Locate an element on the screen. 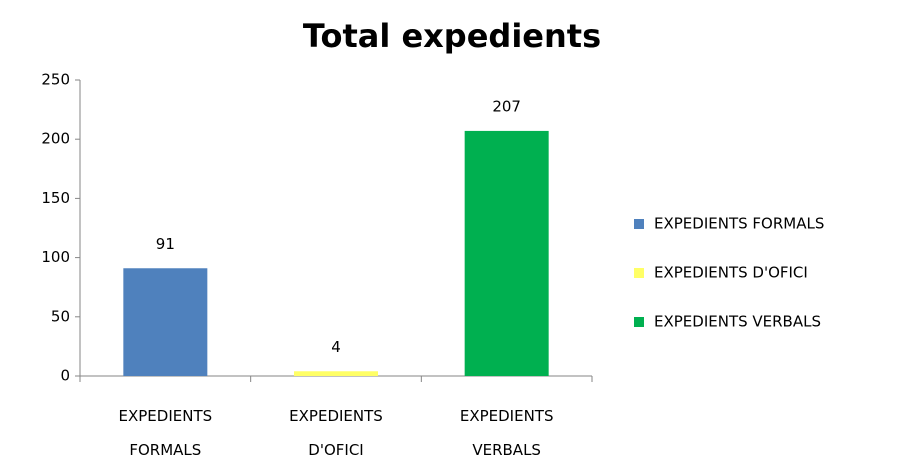 Image resolution: width=898 pixels, height=459 pixels. y-tick-label: 200 is located at coordinates (55, 139).